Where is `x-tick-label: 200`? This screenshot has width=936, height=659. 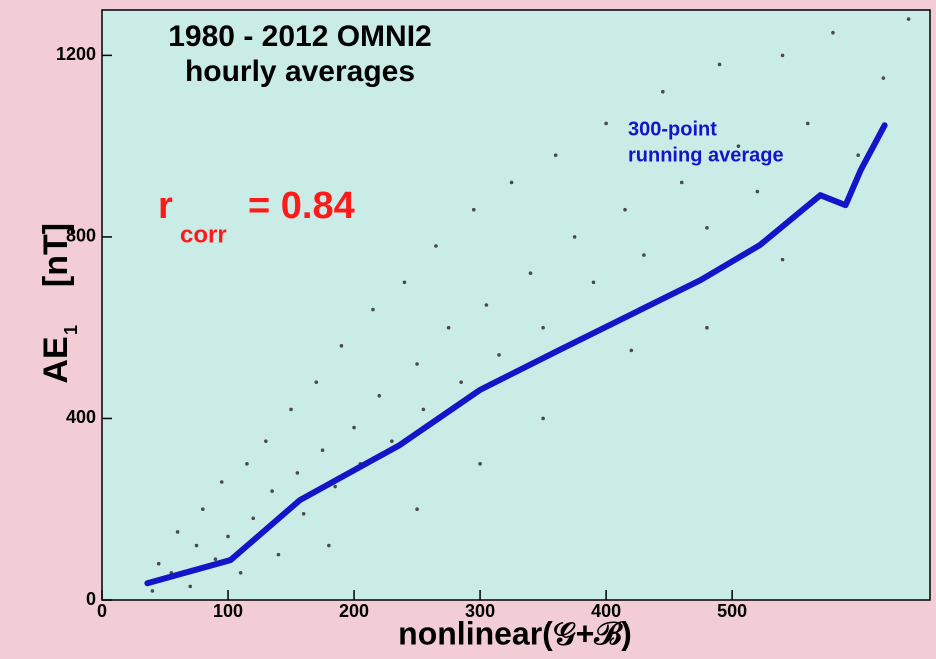 x-tick-label: 200 is located at coordinates (354, 611).